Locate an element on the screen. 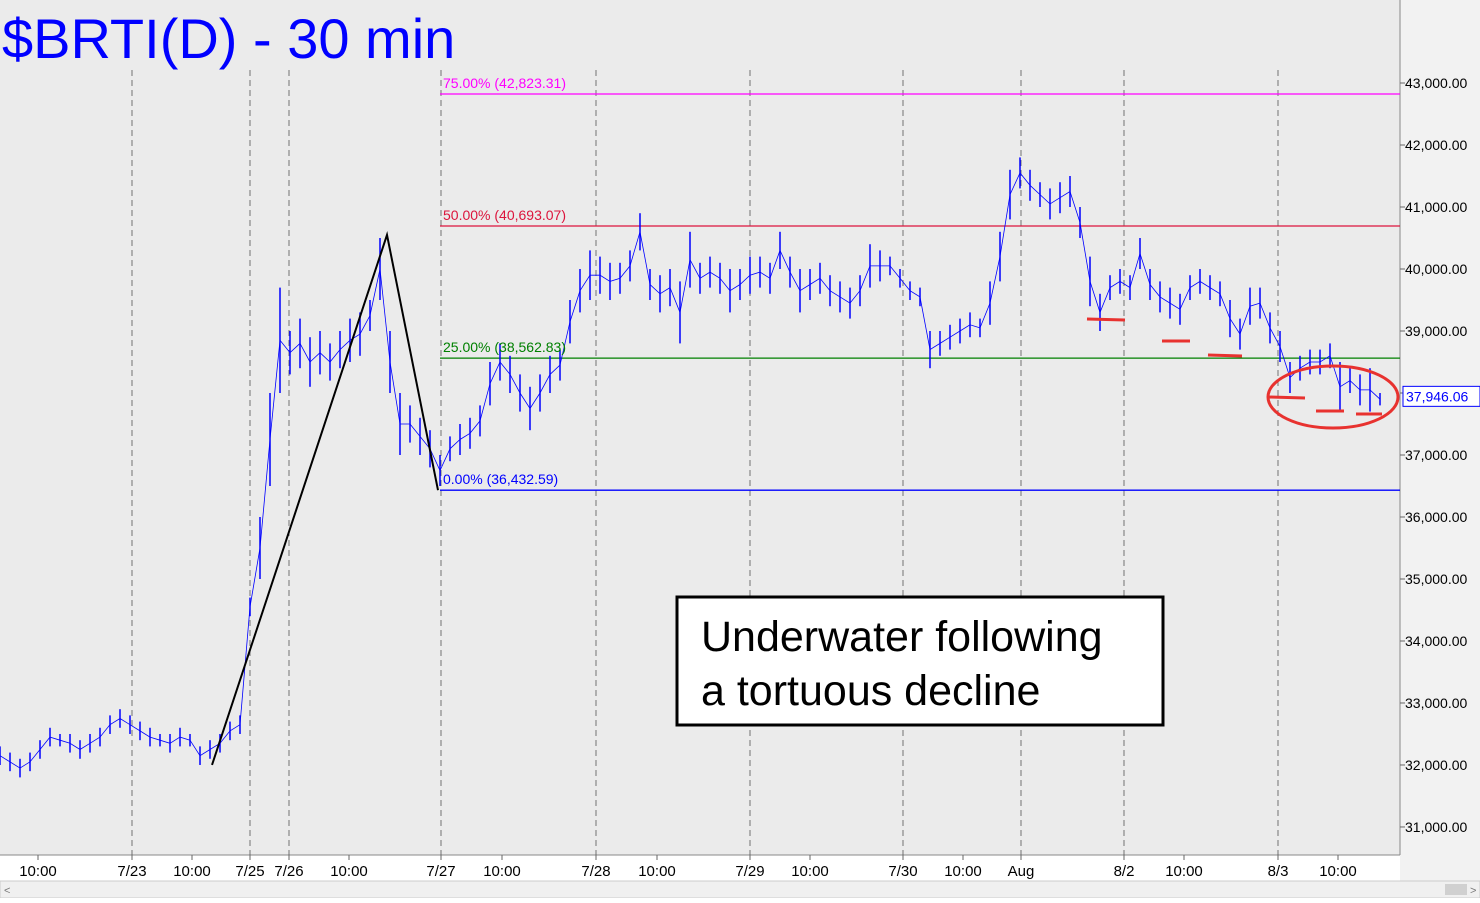 This screenshot has width=1480, height=903. last-price-label: 37,946.06 is located at coordinates (1437, 396).